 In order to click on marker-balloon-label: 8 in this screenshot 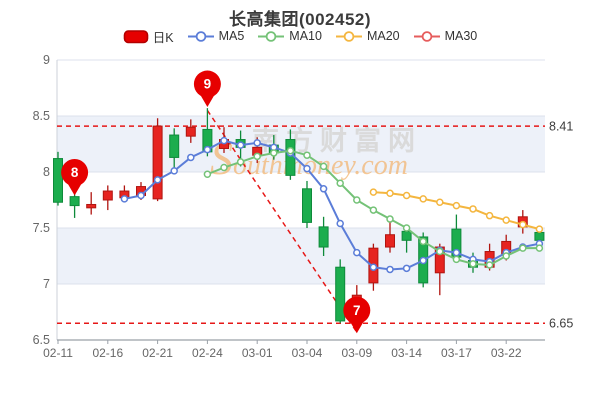, I will do `click(75, 172)`.